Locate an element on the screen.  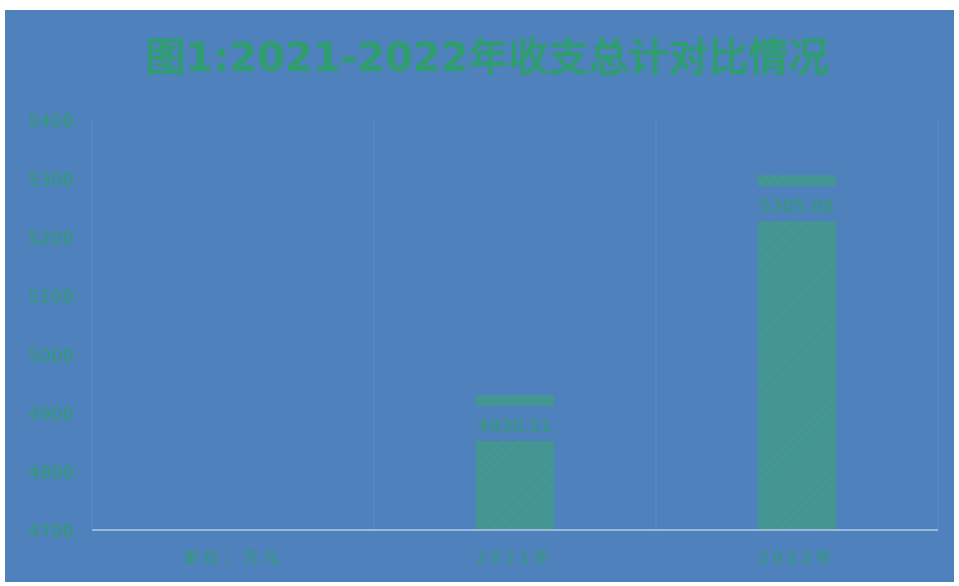
x-axis-ticks: 单位：万元 2021年 2022年 is located at coordinates (509, 557).